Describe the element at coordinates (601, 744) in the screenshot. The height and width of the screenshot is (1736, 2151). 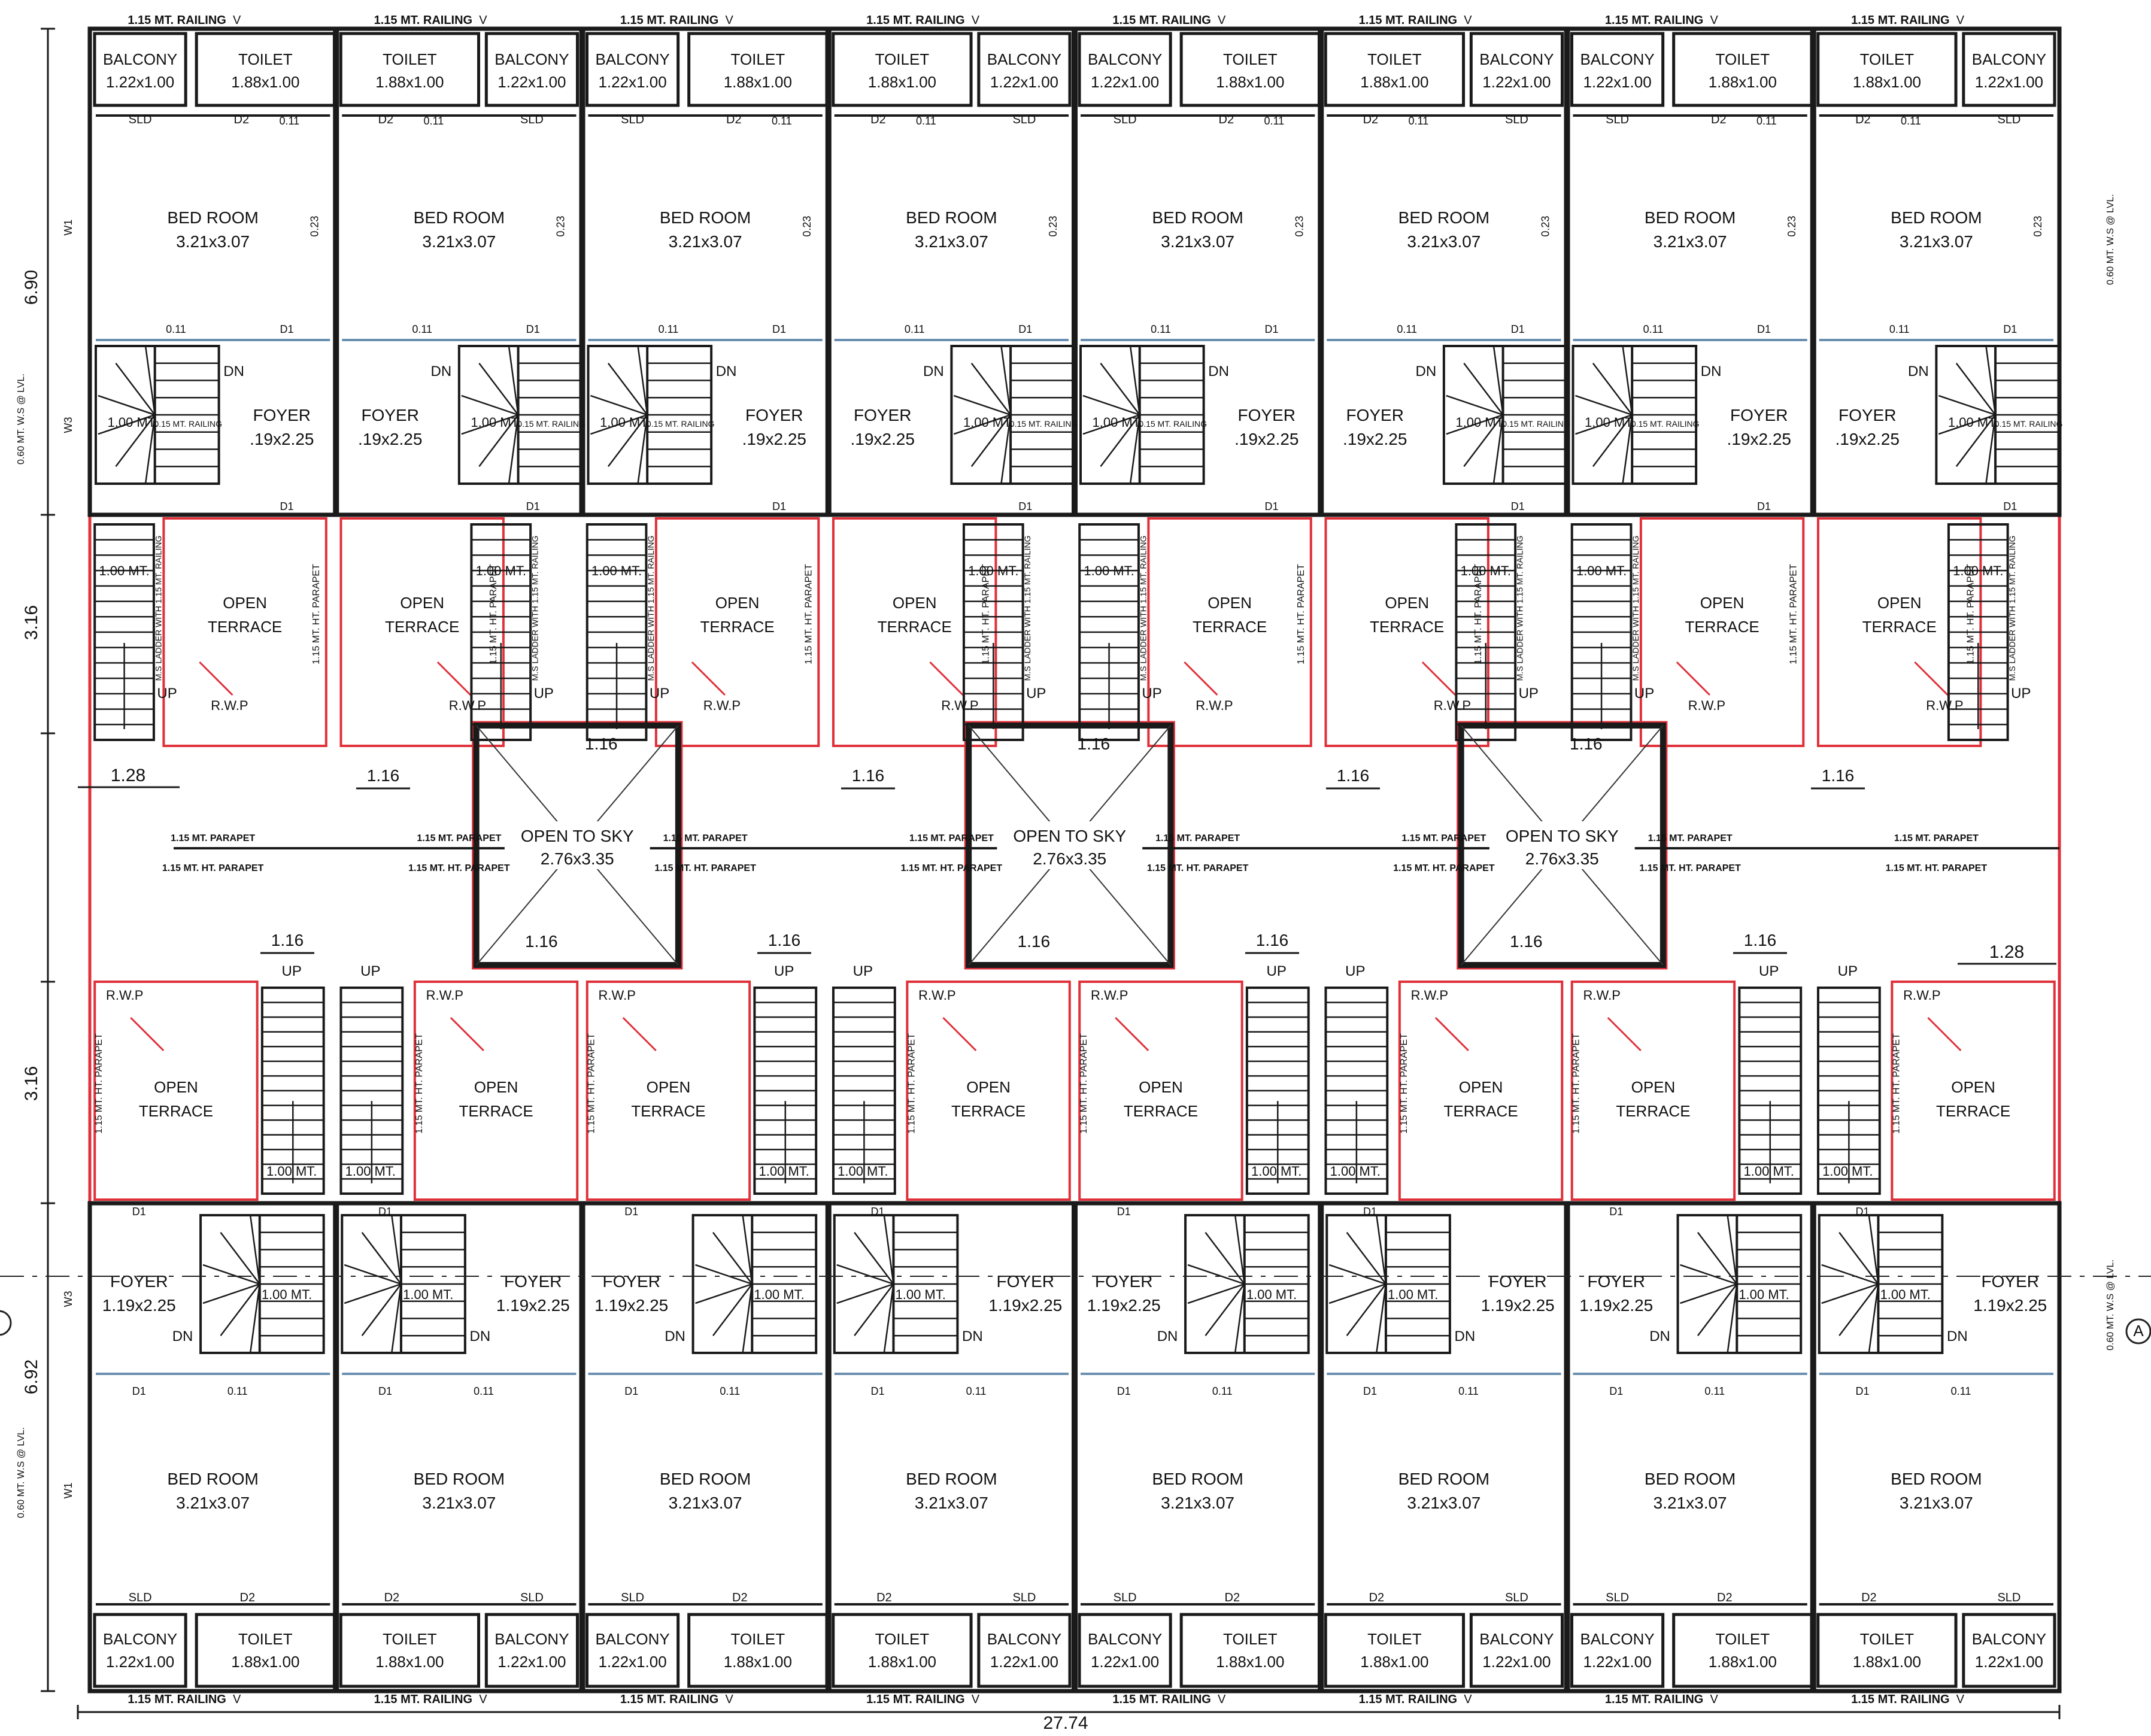
I see `court-dimension: 1.16` at that location.